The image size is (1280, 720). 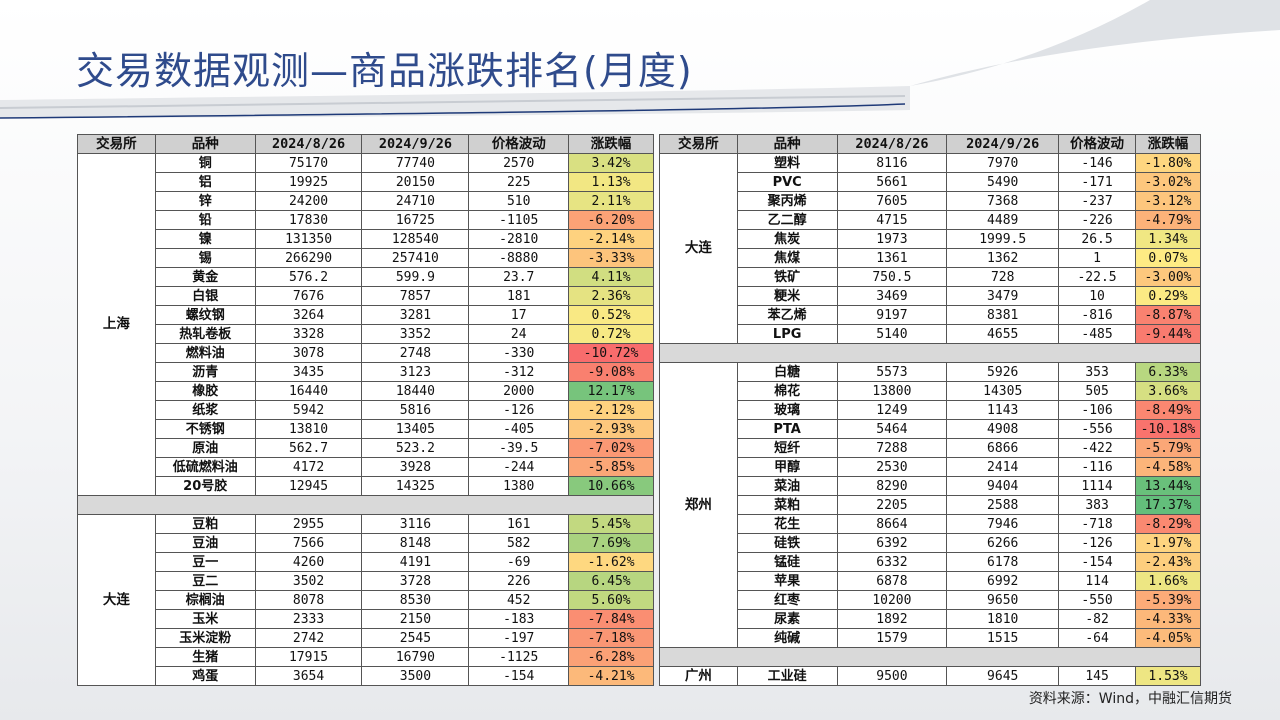 What do you see at coordinates (205, 239) in the screenshot?
I see `commodity-name-cell: 镍` at bounding box center [205, 239].